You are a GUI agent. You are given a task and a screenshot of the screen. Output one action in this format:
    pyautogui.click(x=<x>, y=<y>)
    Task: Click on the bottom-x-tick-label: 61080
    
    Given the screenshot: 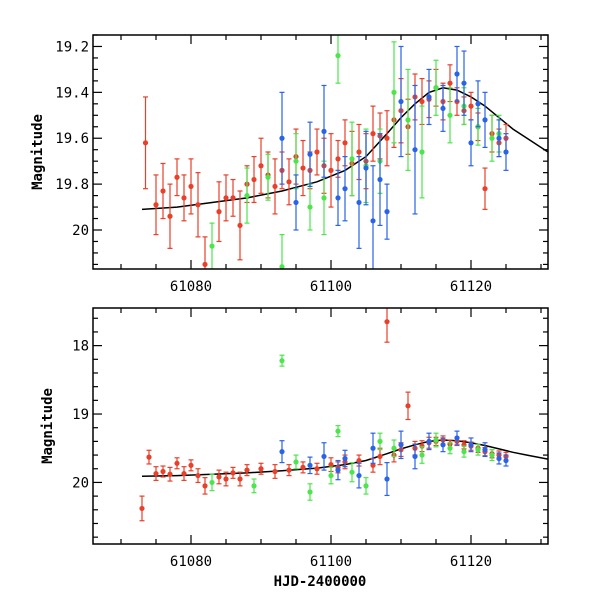 What is the action you would take?
    pyautogui.click(x=191, y=562)
    